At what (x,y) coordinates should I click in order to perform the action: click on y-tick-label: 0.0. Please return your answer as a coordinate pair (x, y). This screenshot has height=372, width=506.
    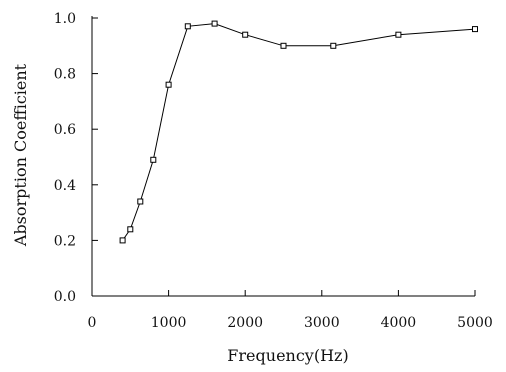
    Looking at the image, I should click on (65, 297).